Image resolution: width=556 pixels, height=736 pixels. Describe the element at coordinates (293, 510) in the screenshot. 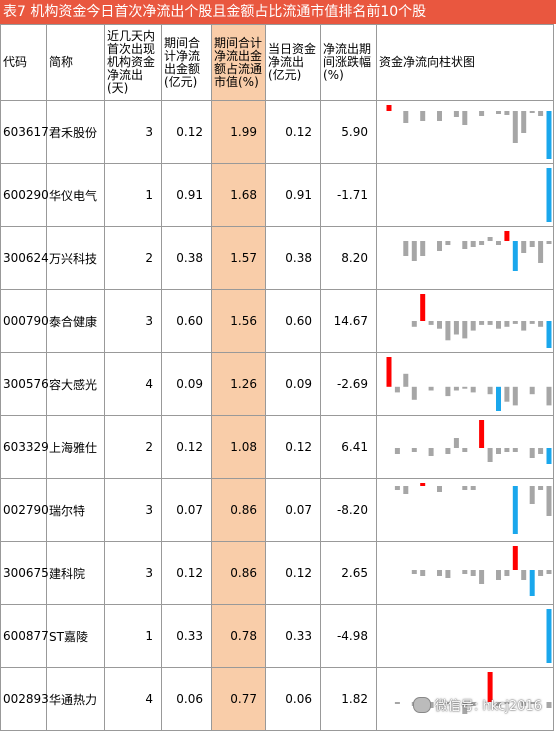

I see `day-outflow-value: 0.07` at that location.